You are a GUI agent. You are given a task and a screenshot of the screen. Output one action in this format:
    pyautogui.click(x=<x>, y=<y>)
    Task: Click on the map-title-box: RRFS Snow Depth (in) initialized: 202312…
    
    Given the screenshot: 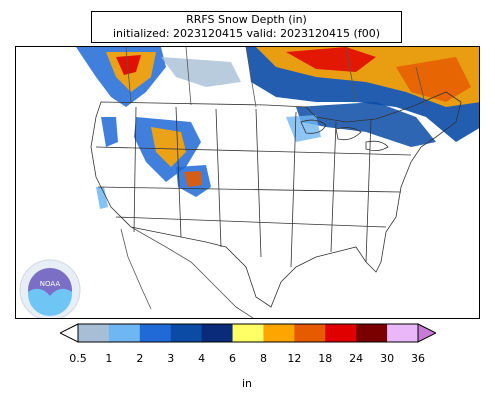 What is the action you would take?
    pyautogui.click(x=246, y=27)
    